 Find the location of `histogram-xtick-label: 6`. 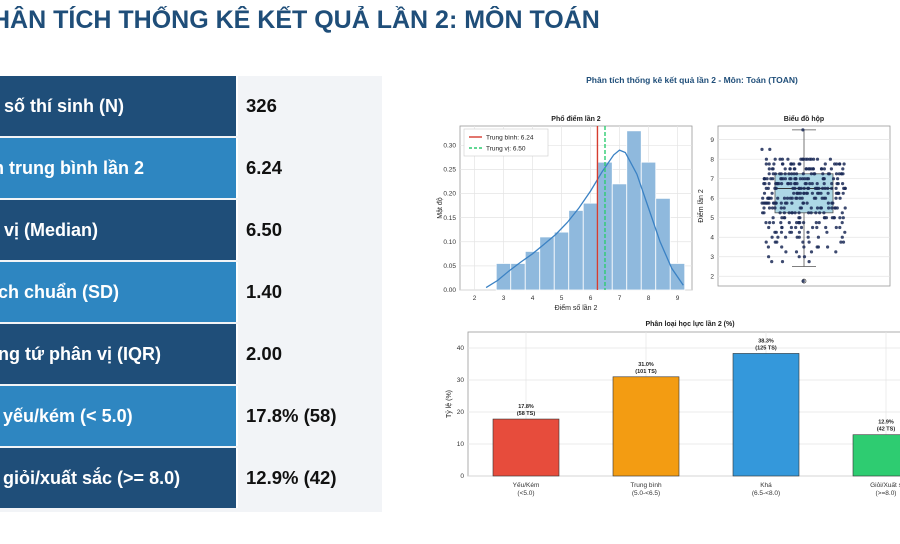

histogram-xtick-label: 6 is located at coordinates (591, 298).